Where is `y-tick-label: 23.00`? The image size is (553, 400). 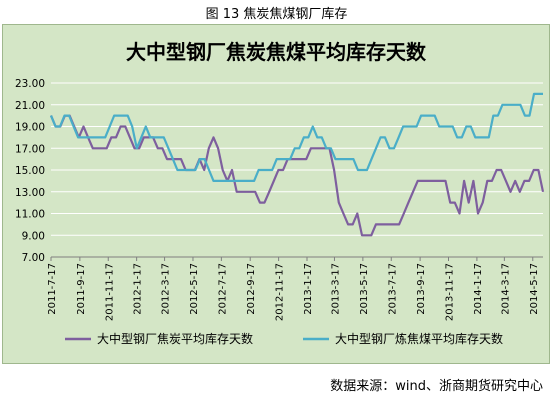
y-tick-label: 23.00 is located at coordinates (30, 84).